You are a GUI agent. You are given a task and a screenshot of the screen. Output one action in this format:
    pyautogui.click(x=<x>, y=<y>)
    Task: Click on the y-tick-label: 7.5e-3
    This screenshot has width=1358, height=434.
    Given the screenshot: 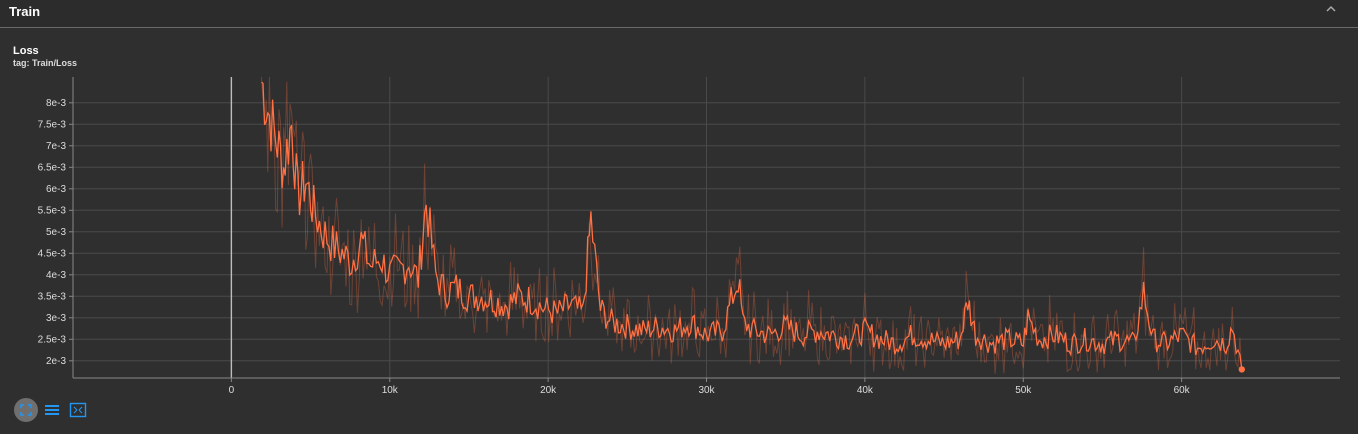 What is the action you would take?
    pyautogui.click(x=52, y=124)
    